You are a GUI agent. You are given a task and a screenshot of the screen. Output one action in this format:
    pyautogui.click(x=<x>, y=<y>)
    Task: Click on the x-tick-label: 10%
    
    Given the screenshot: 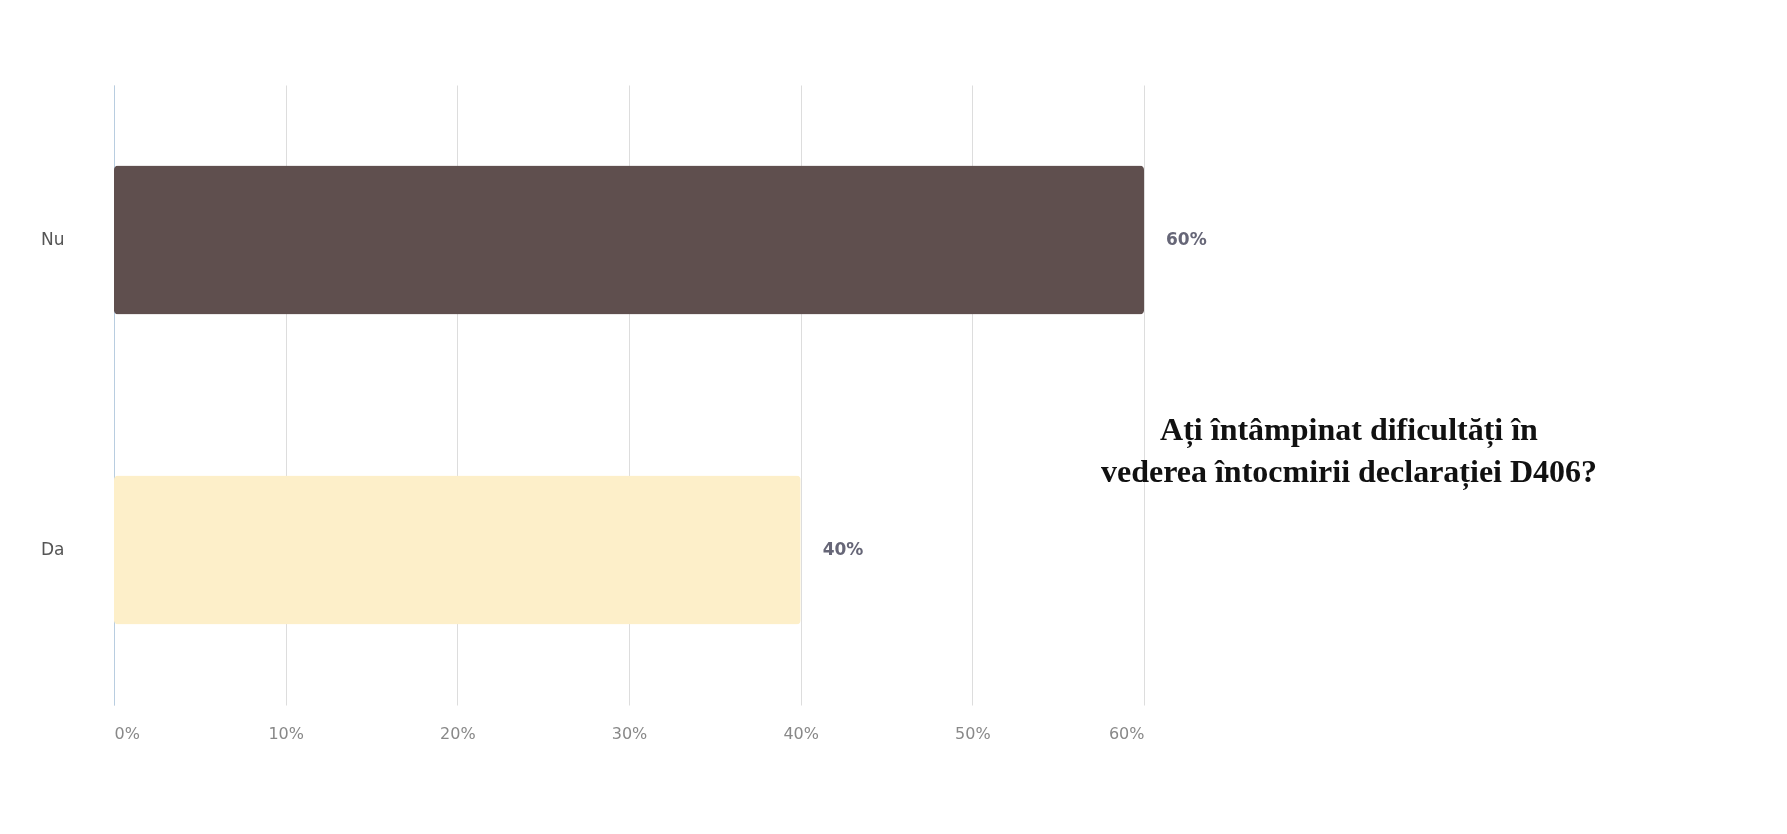 What is the action you would take?
    pyautogui.click(x=286, y=733)
    